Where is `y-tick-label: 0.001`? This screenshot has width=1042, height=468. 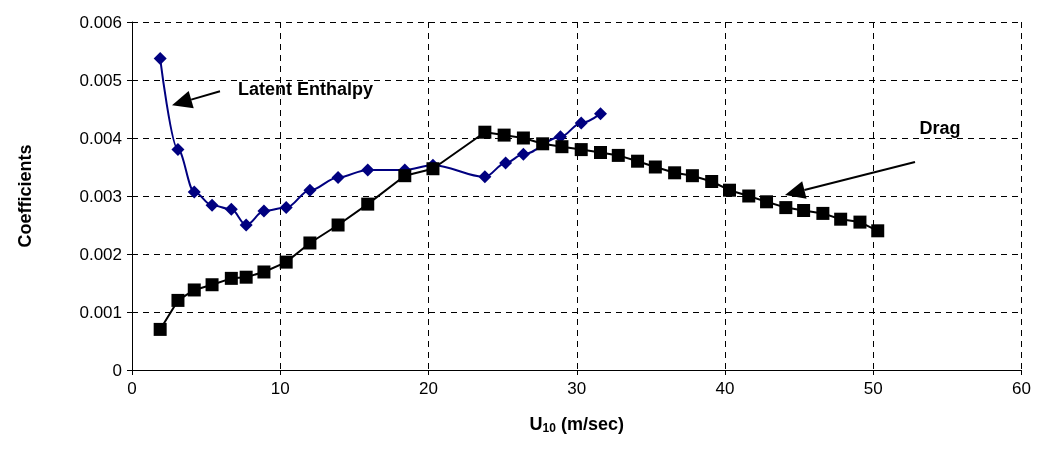
y-tick-label: 0.001 is located at coordinates (100, 312).